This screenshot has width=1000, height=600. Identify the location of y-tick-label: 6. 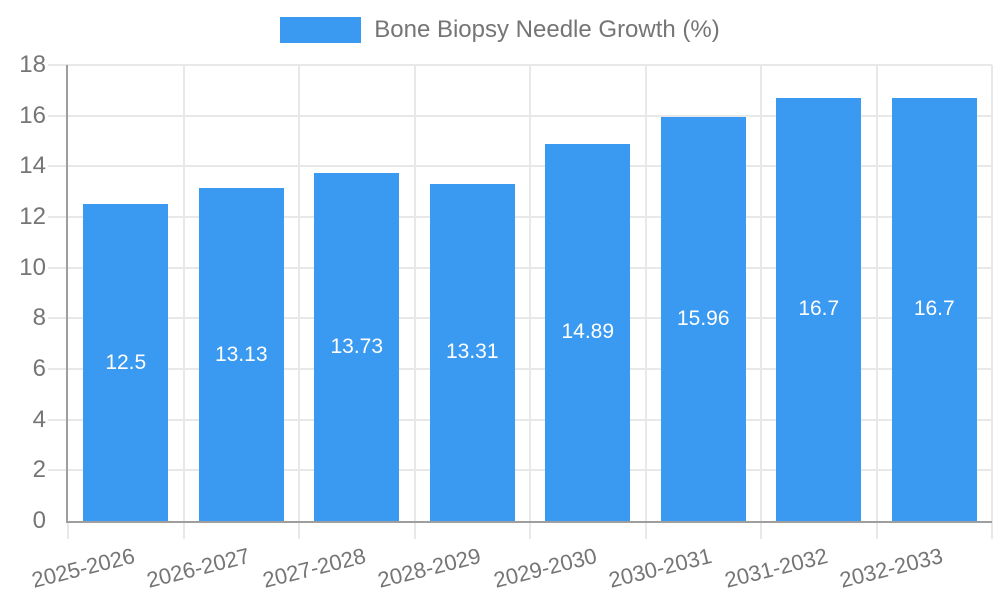
(39, 368).